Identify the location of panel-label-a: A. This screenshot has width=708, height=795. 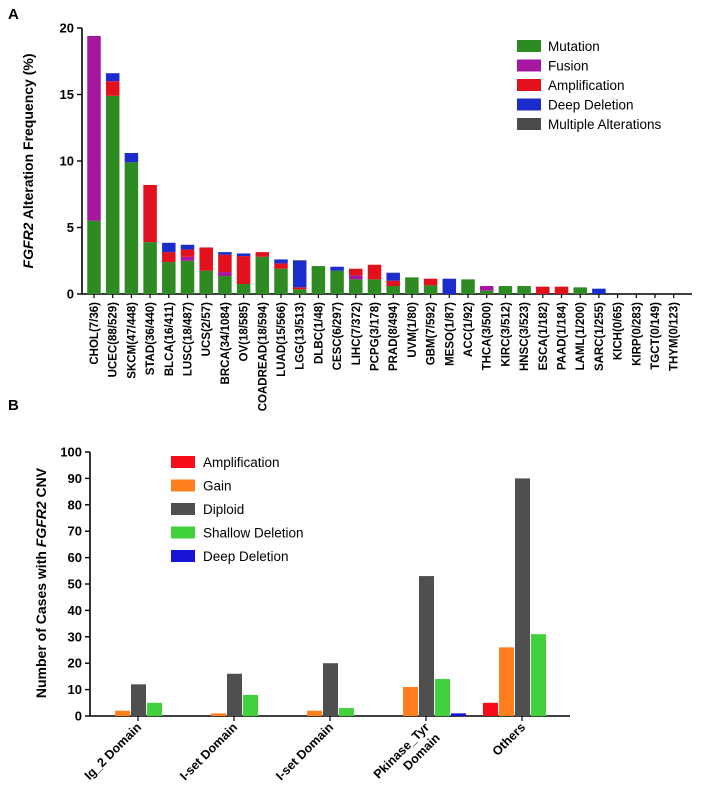
(13, 14).